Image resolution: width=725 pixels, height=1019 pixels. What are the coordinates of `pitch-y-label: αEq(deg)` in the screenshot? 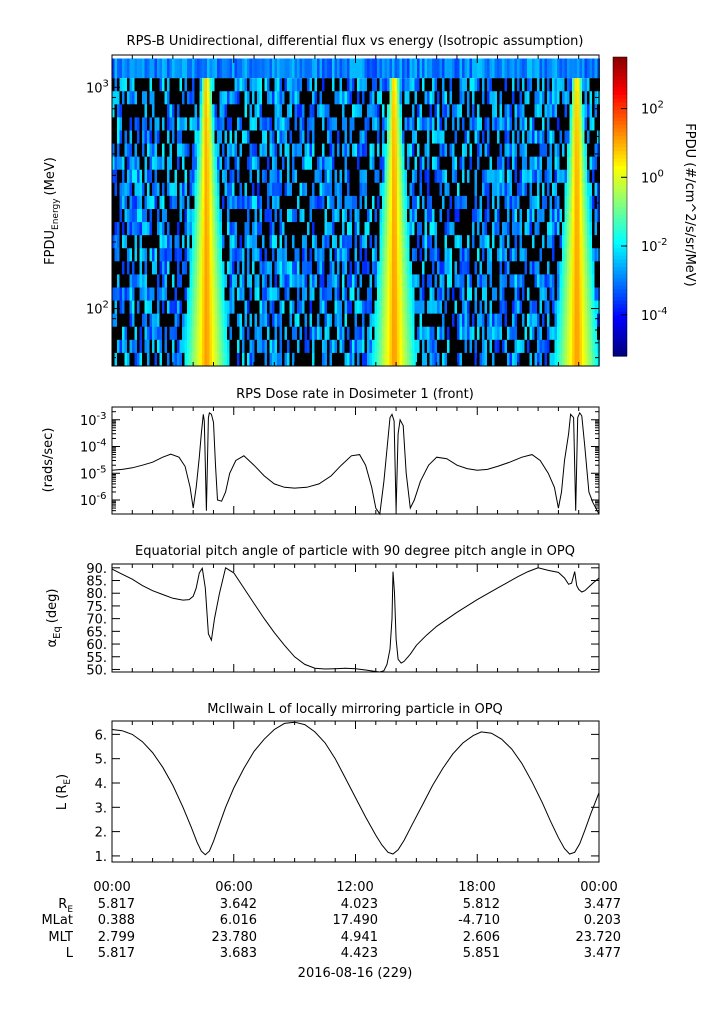 It's located at (54, 618).